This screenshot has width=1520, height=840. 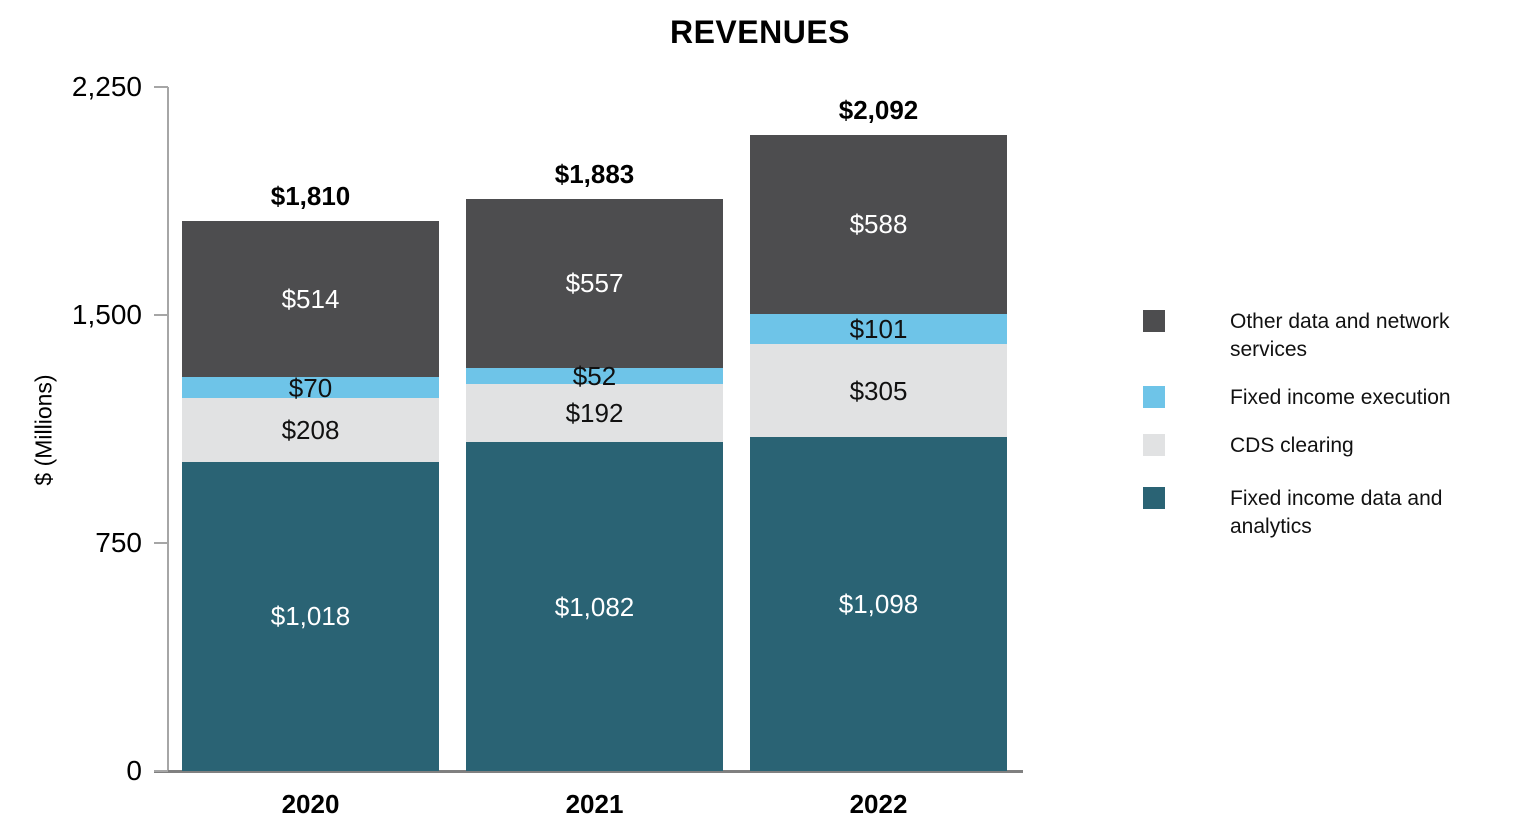 What do you see at coordinates (1340, 335) in the screenshot?
I see `legend-label: Other data and network services` at bounding box center [1340, 335].